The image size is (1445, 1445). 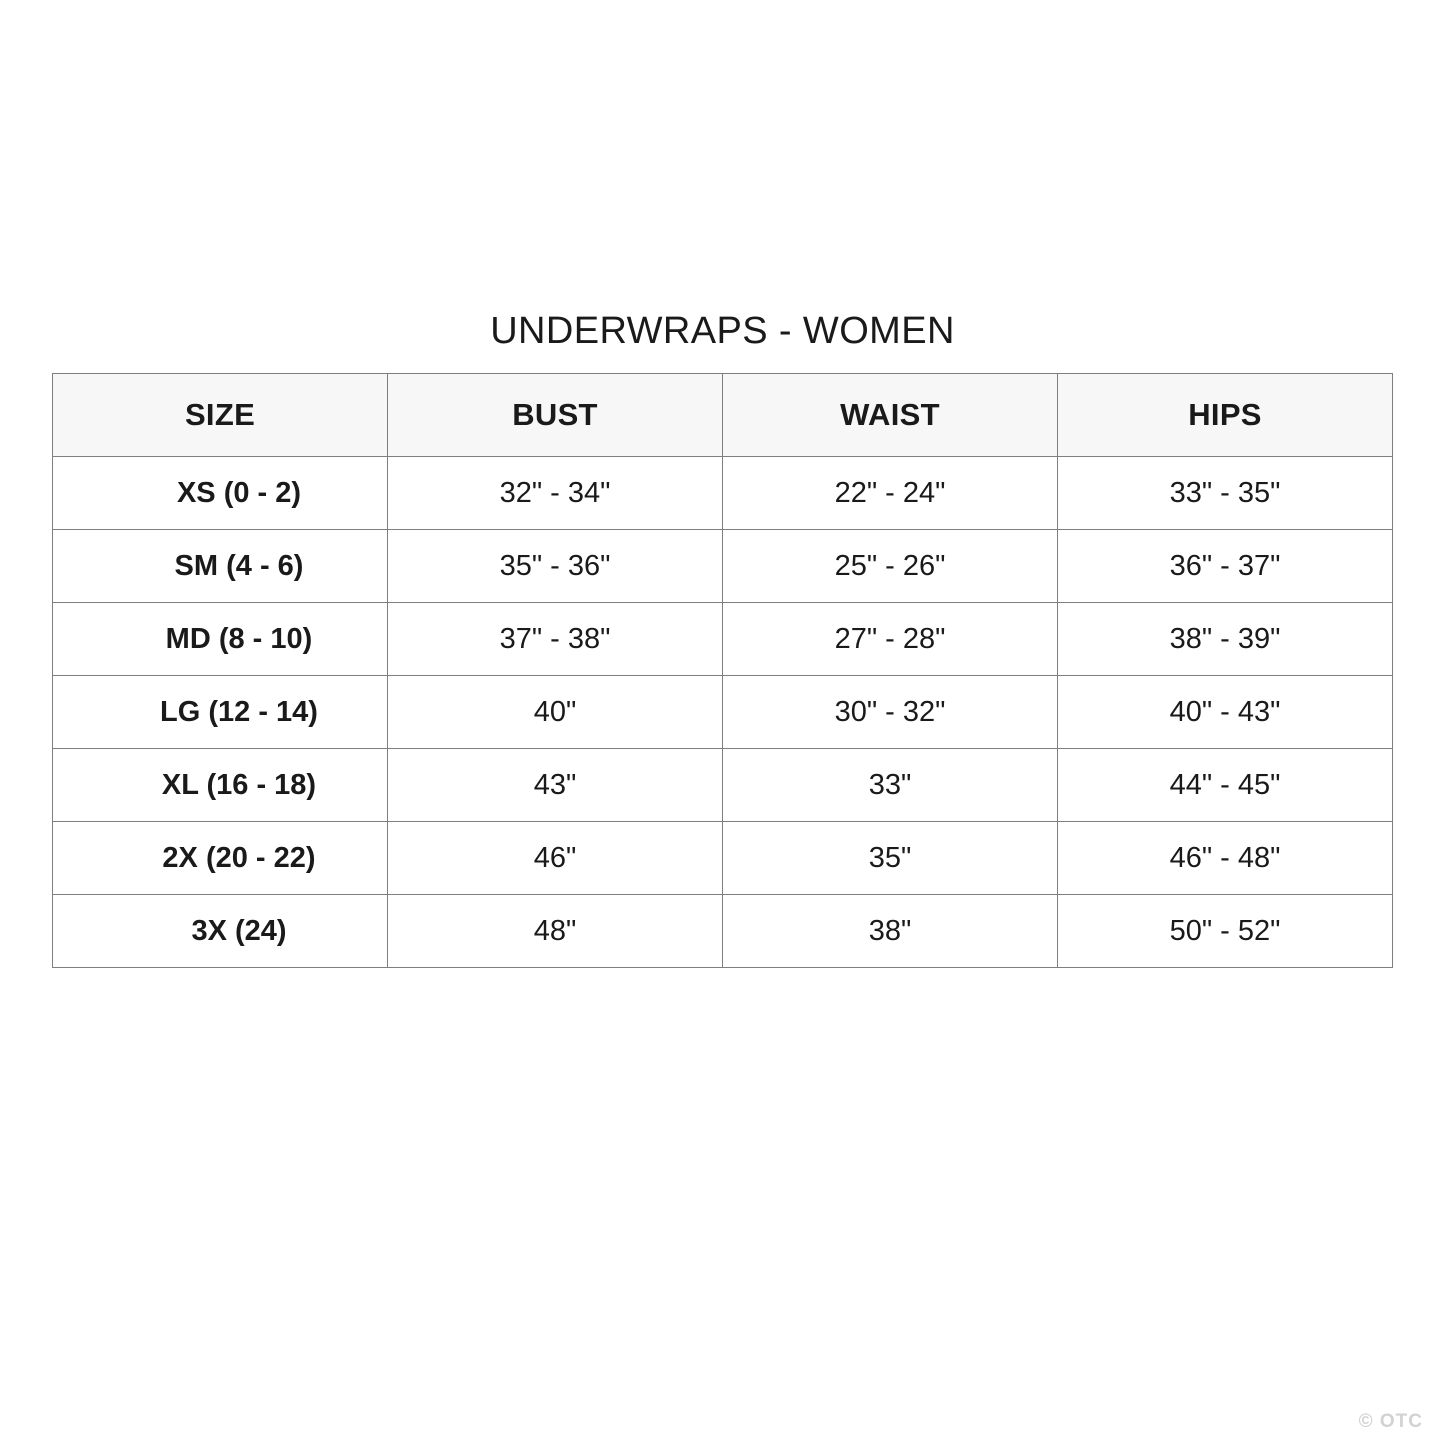 What do you see at coordinates (555, 566) in the screenshot?
I see `cell-bust: 35" - 36"` at bounding box center [555, 566].